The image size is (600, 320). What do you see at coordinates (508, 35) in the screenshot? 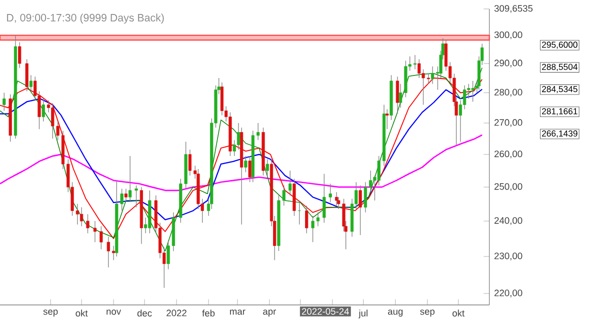
I see `y-tick-label: 300,00` at bounding box center [508, 35].